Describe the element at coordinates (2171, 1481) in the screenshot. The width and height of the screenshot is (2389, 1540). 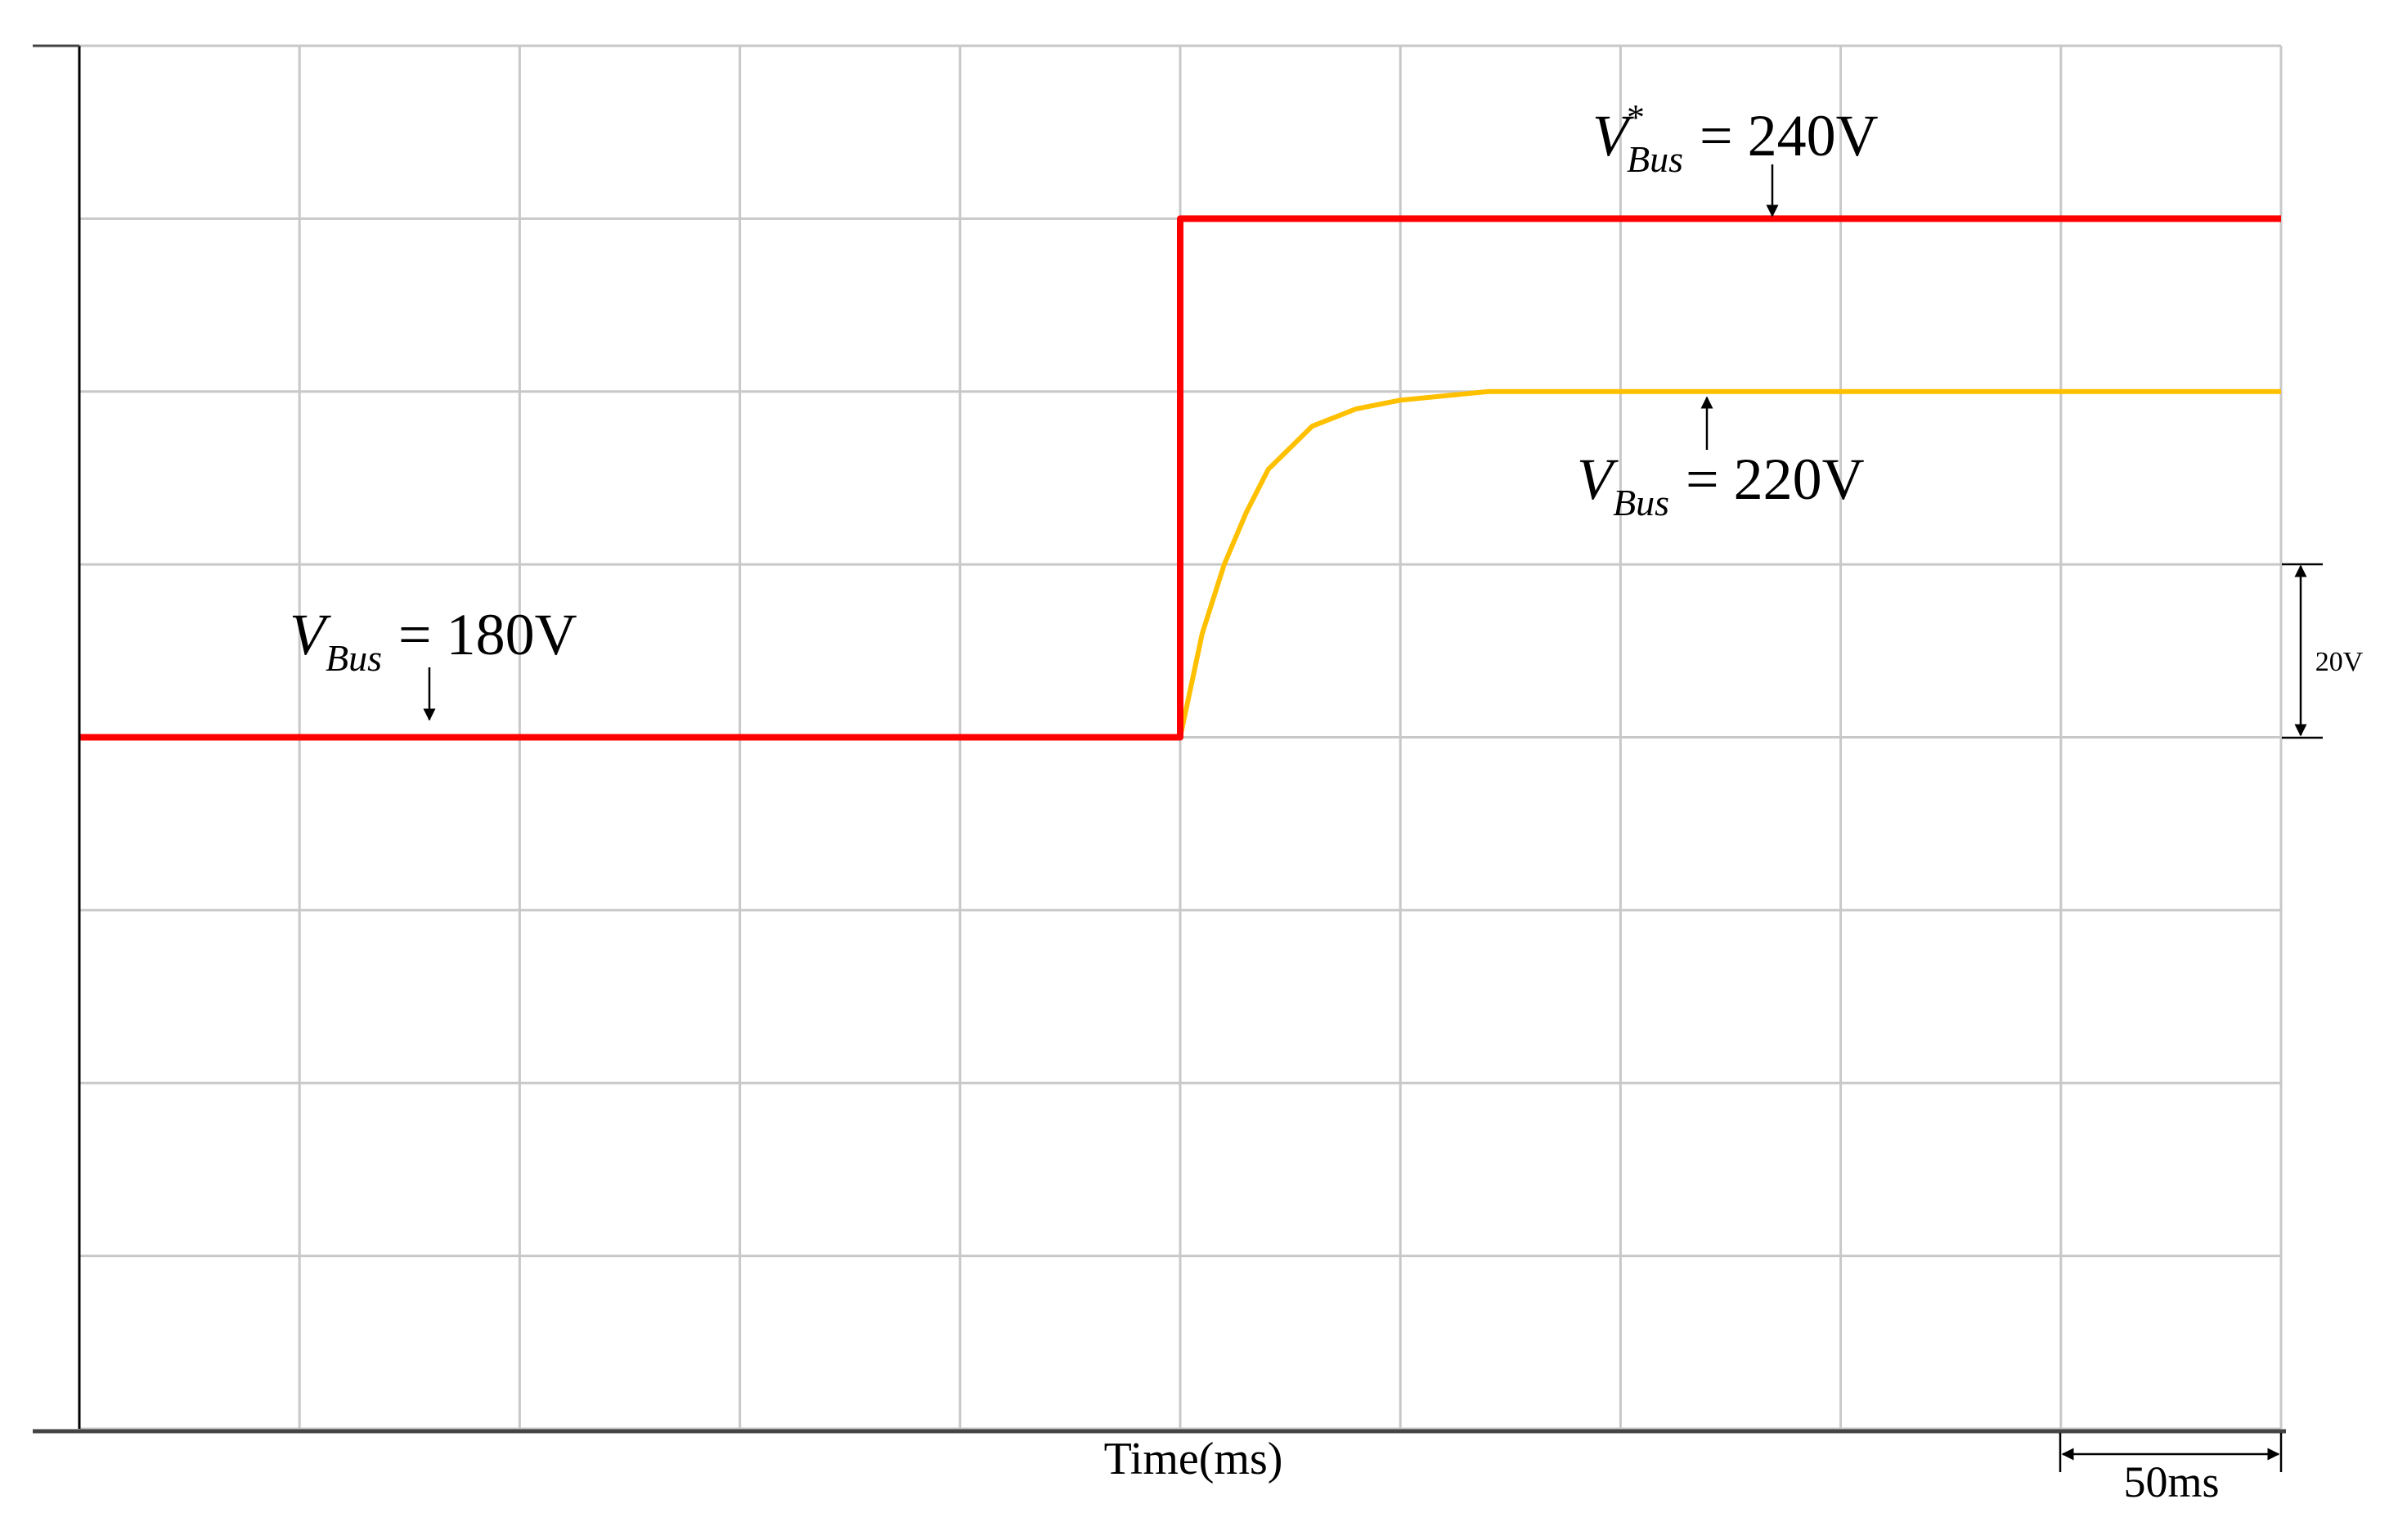
I see `time-scale-label: 50ms` at that location.